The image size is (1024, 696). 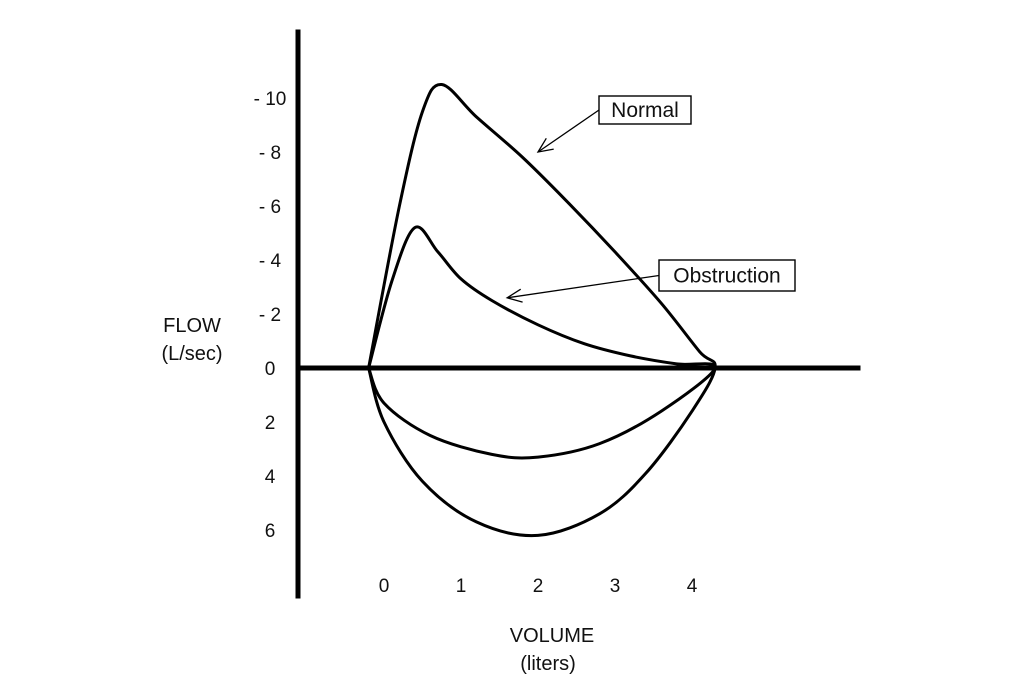 I want to click on annotation-obstruction-label: Obstruction, so click(x=726, y=276).